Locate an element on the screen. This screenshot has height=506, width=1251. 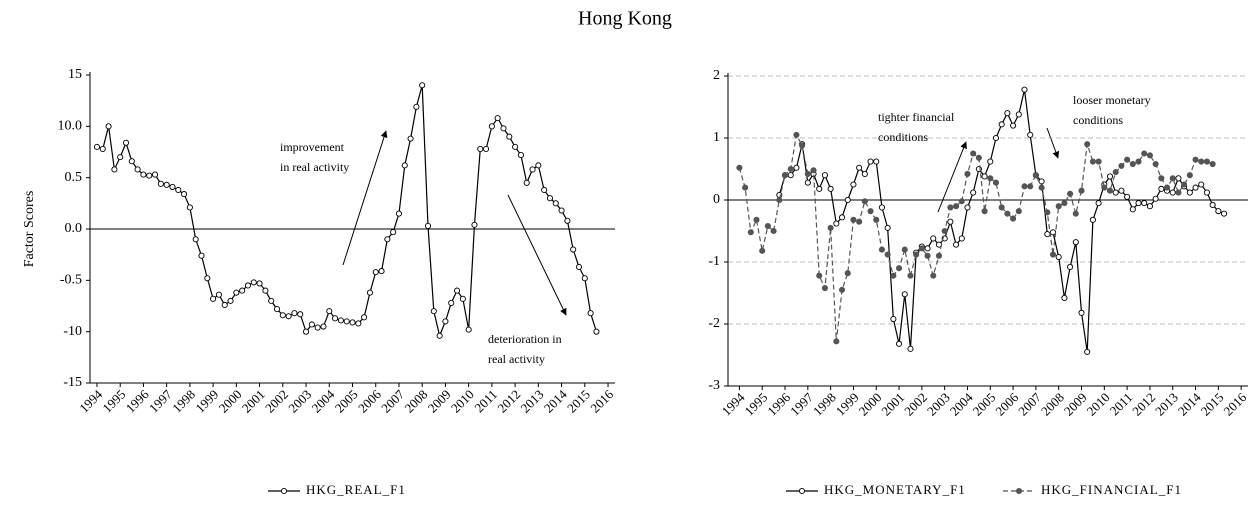
x-tick-label: 2002 is located at coordinates (276, 401).